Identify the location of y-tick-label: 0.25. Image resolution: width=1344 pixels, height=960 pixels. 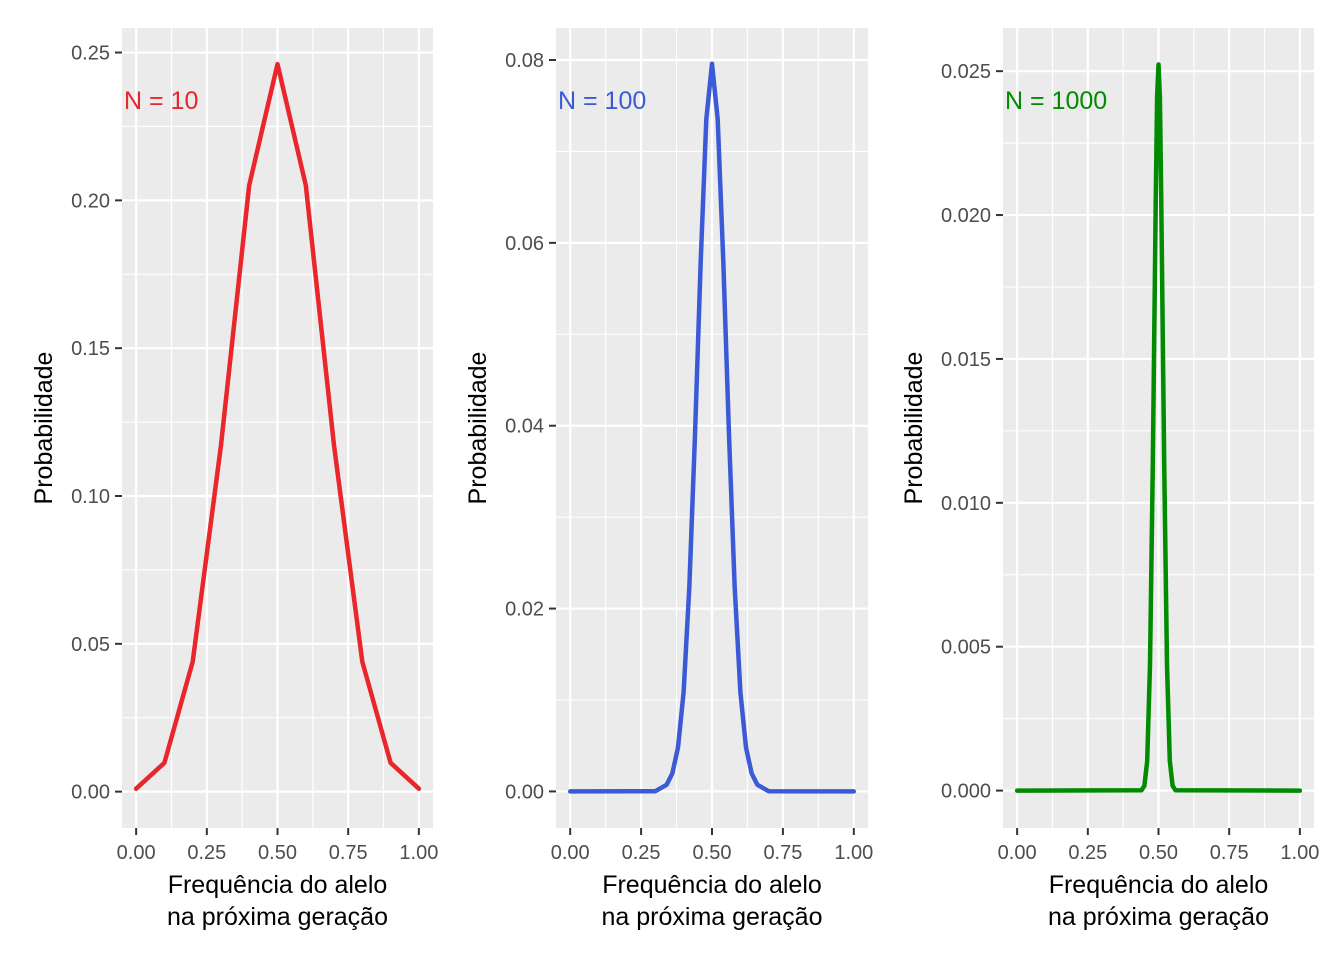
(90, 54).